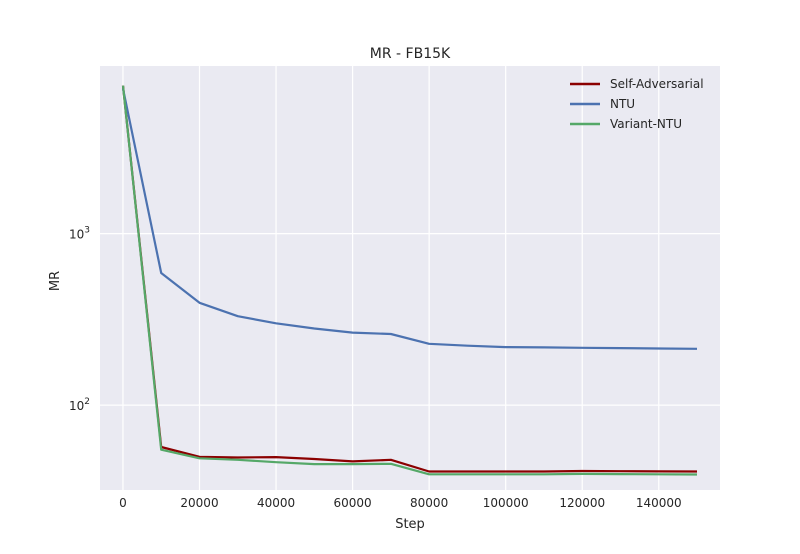 The height and width of the screenshot is (554, 800). I want to click on x-tick-label: 20000, so click(199, 503).